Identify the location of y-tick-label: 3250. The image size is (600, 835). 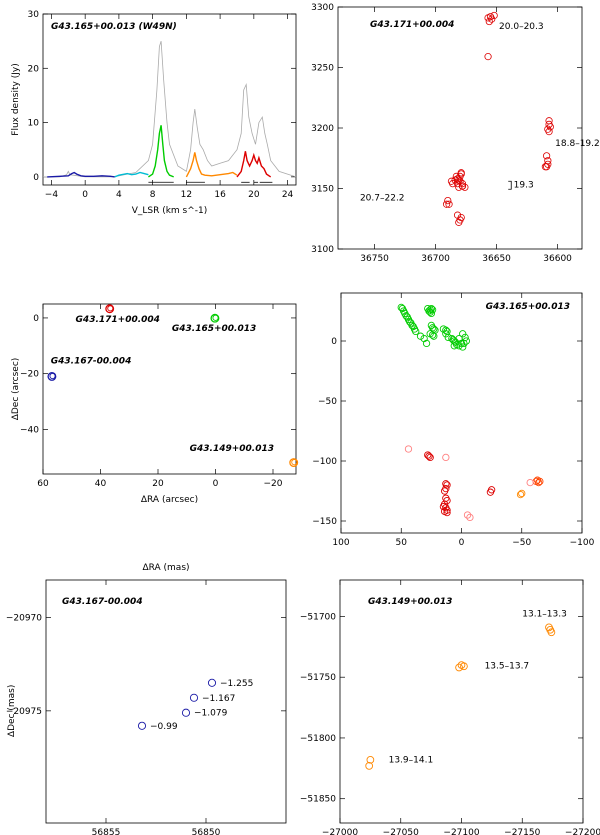
(322, 69).